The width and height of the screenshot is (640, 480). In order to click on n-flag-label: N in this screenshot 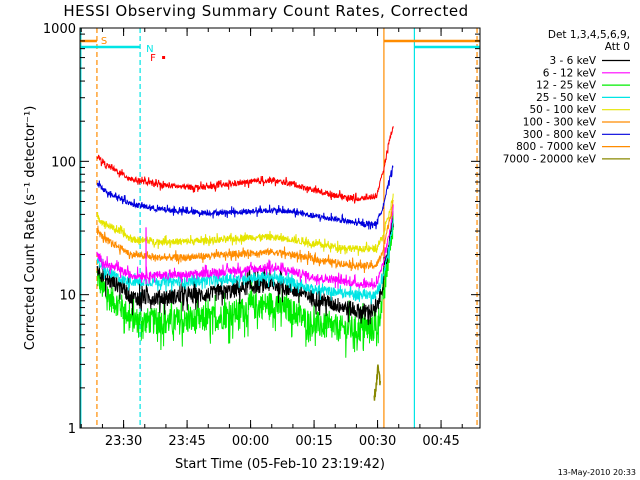, I will do `click(149, 49)`.